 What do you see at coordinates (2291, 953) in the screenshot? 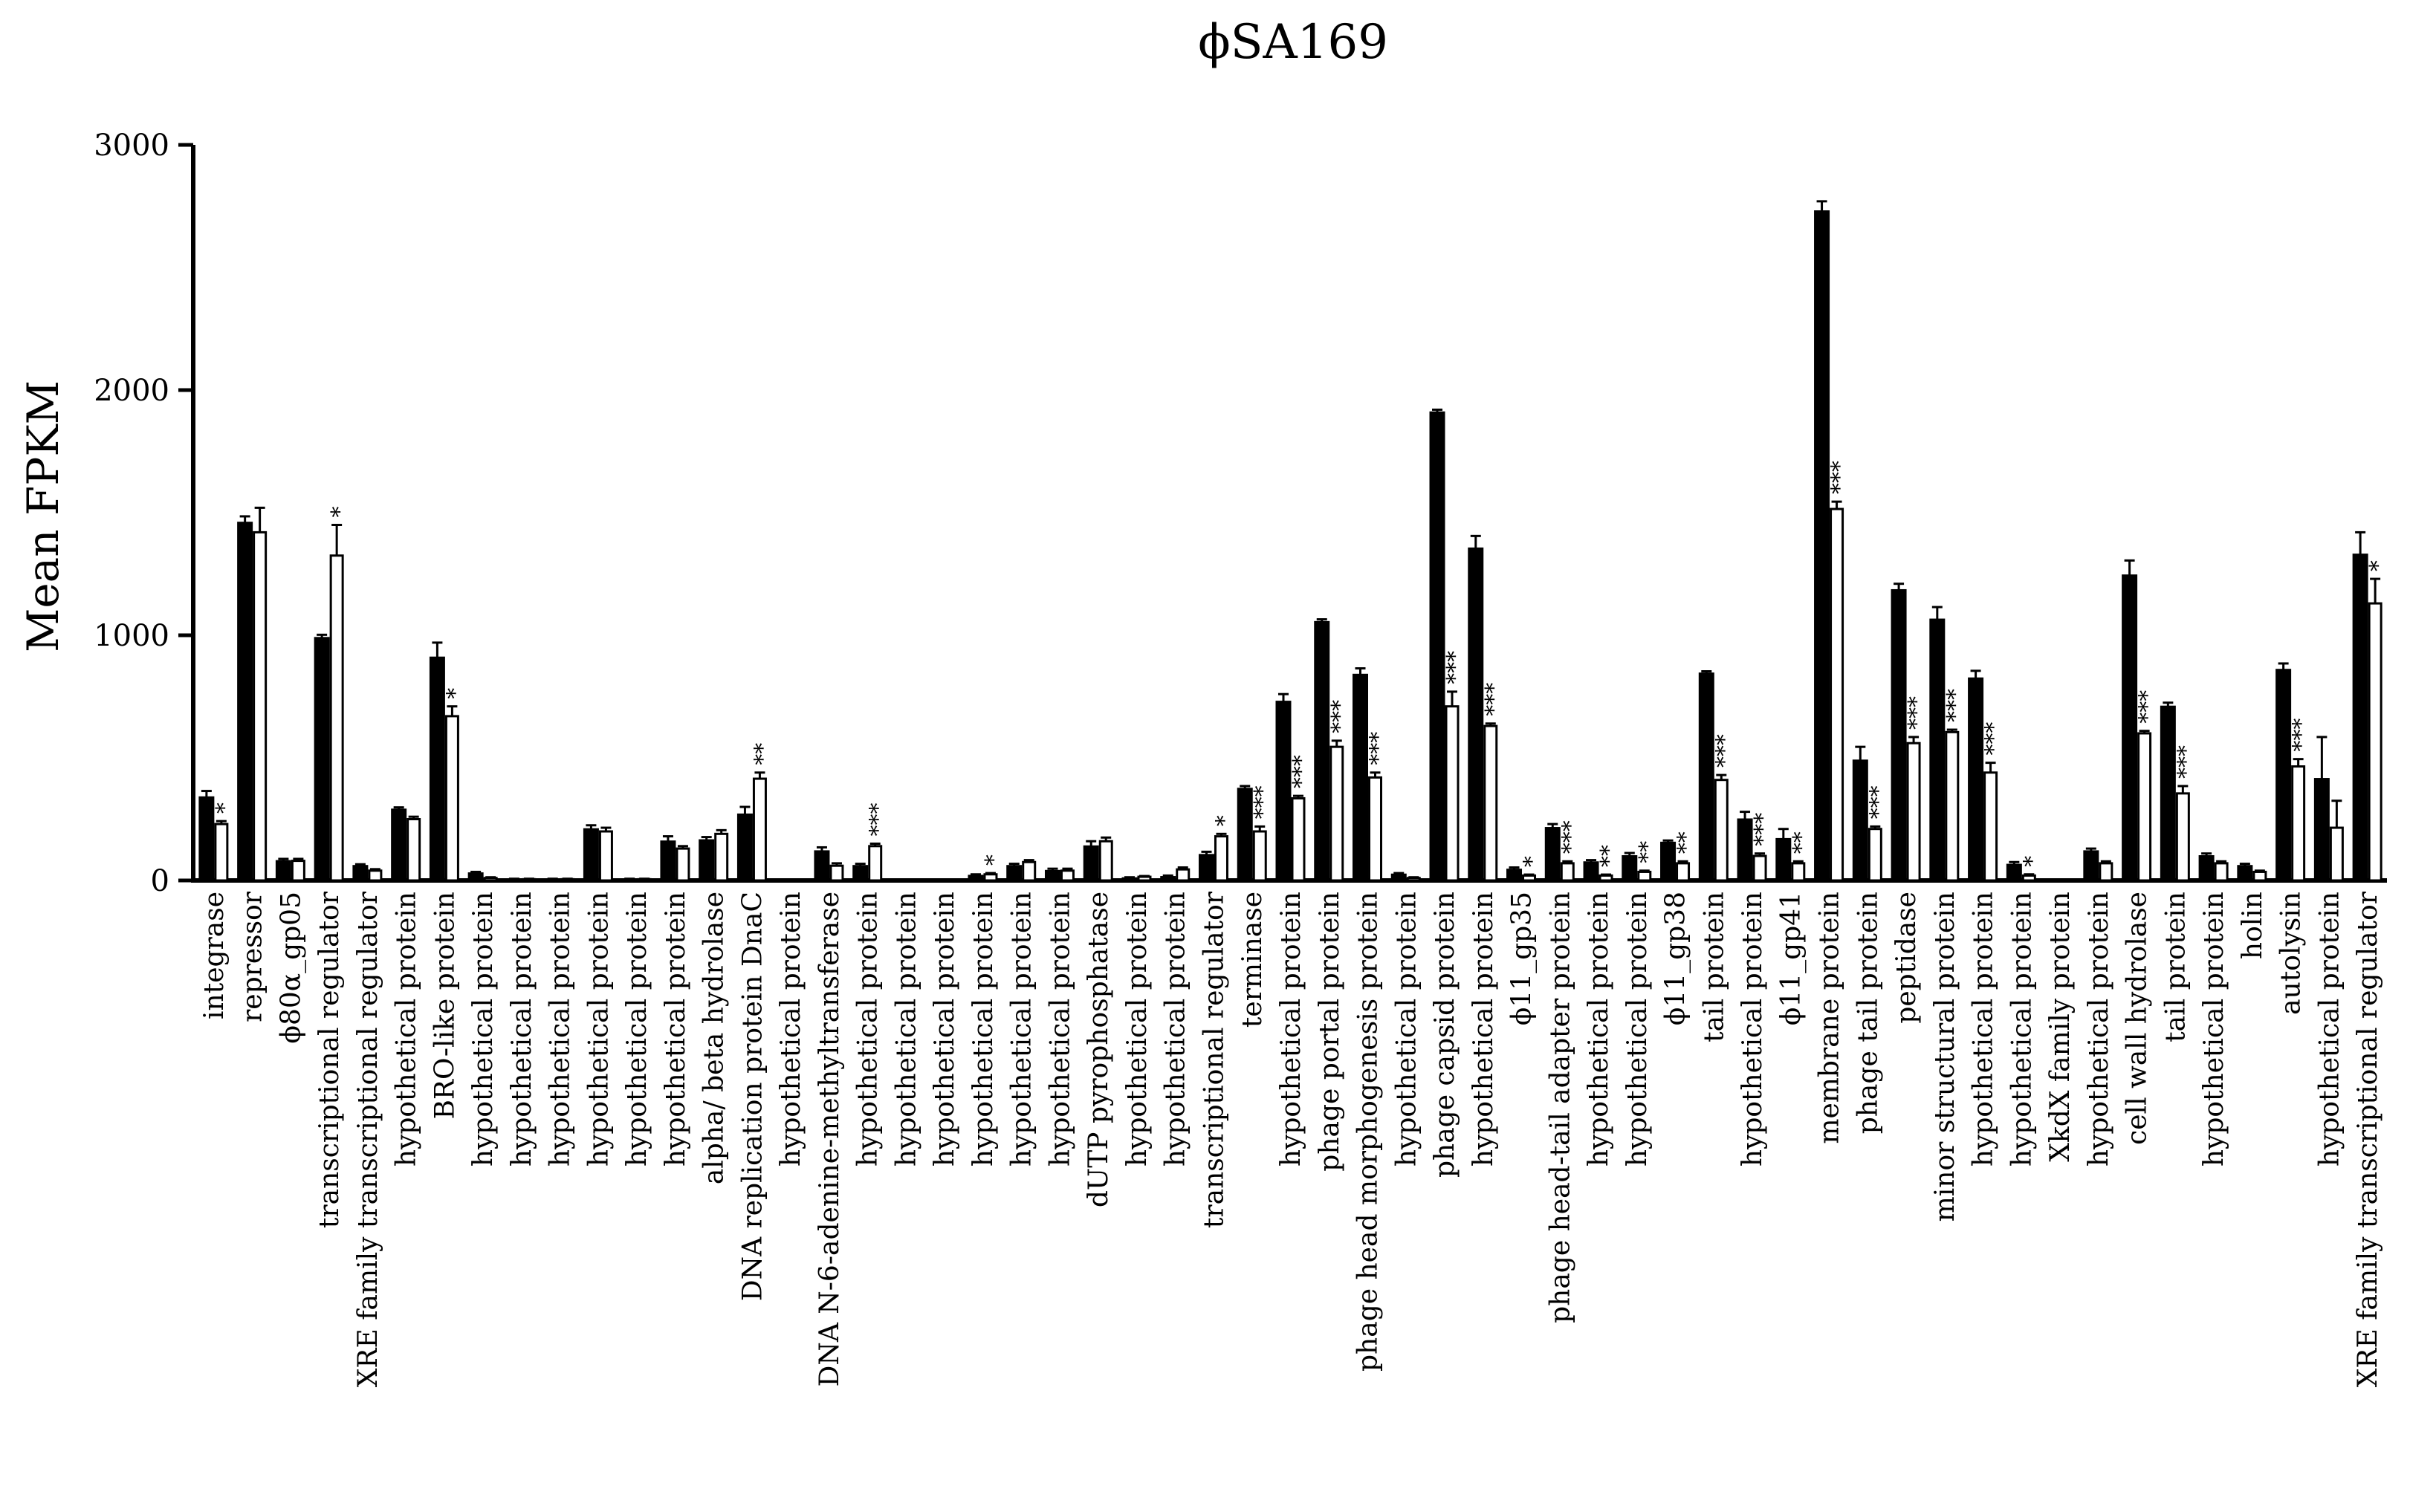
I see `x-tick-label: autolysin` at bounding box center [2291, 953].